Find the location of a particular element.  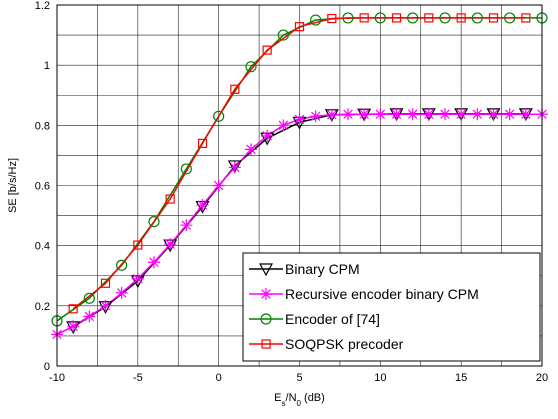

x-tick-label: 10 is located at coordinates (380, 378).